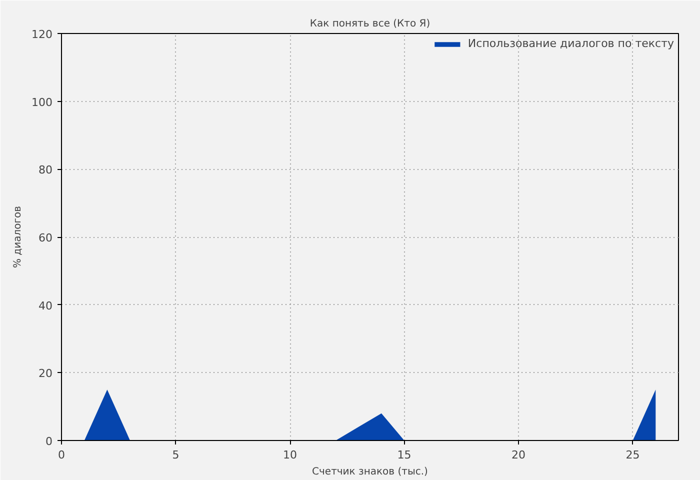 The width and height of the screenshot is (700, 480). I want to click on chart-title: Как понять все (Кто Я), so click(370, 24).